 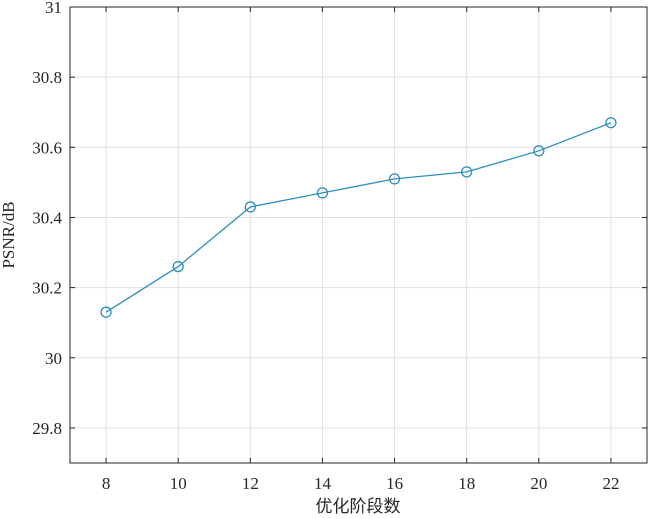 I want to click on x-tick-label: 22, so click(x=610, y=483).